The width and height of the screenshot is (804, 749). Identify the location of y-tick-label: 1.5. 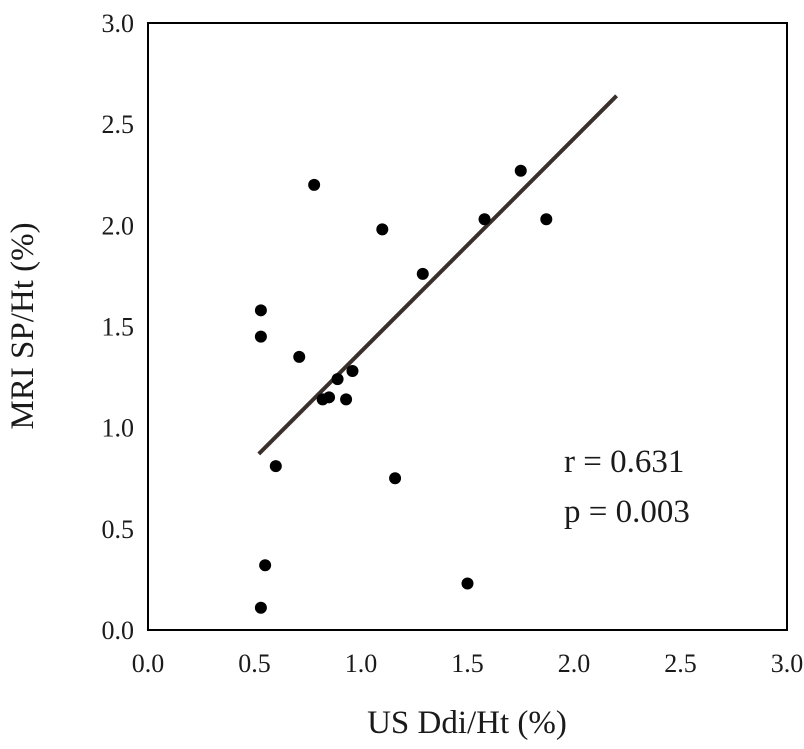
(118, 327).